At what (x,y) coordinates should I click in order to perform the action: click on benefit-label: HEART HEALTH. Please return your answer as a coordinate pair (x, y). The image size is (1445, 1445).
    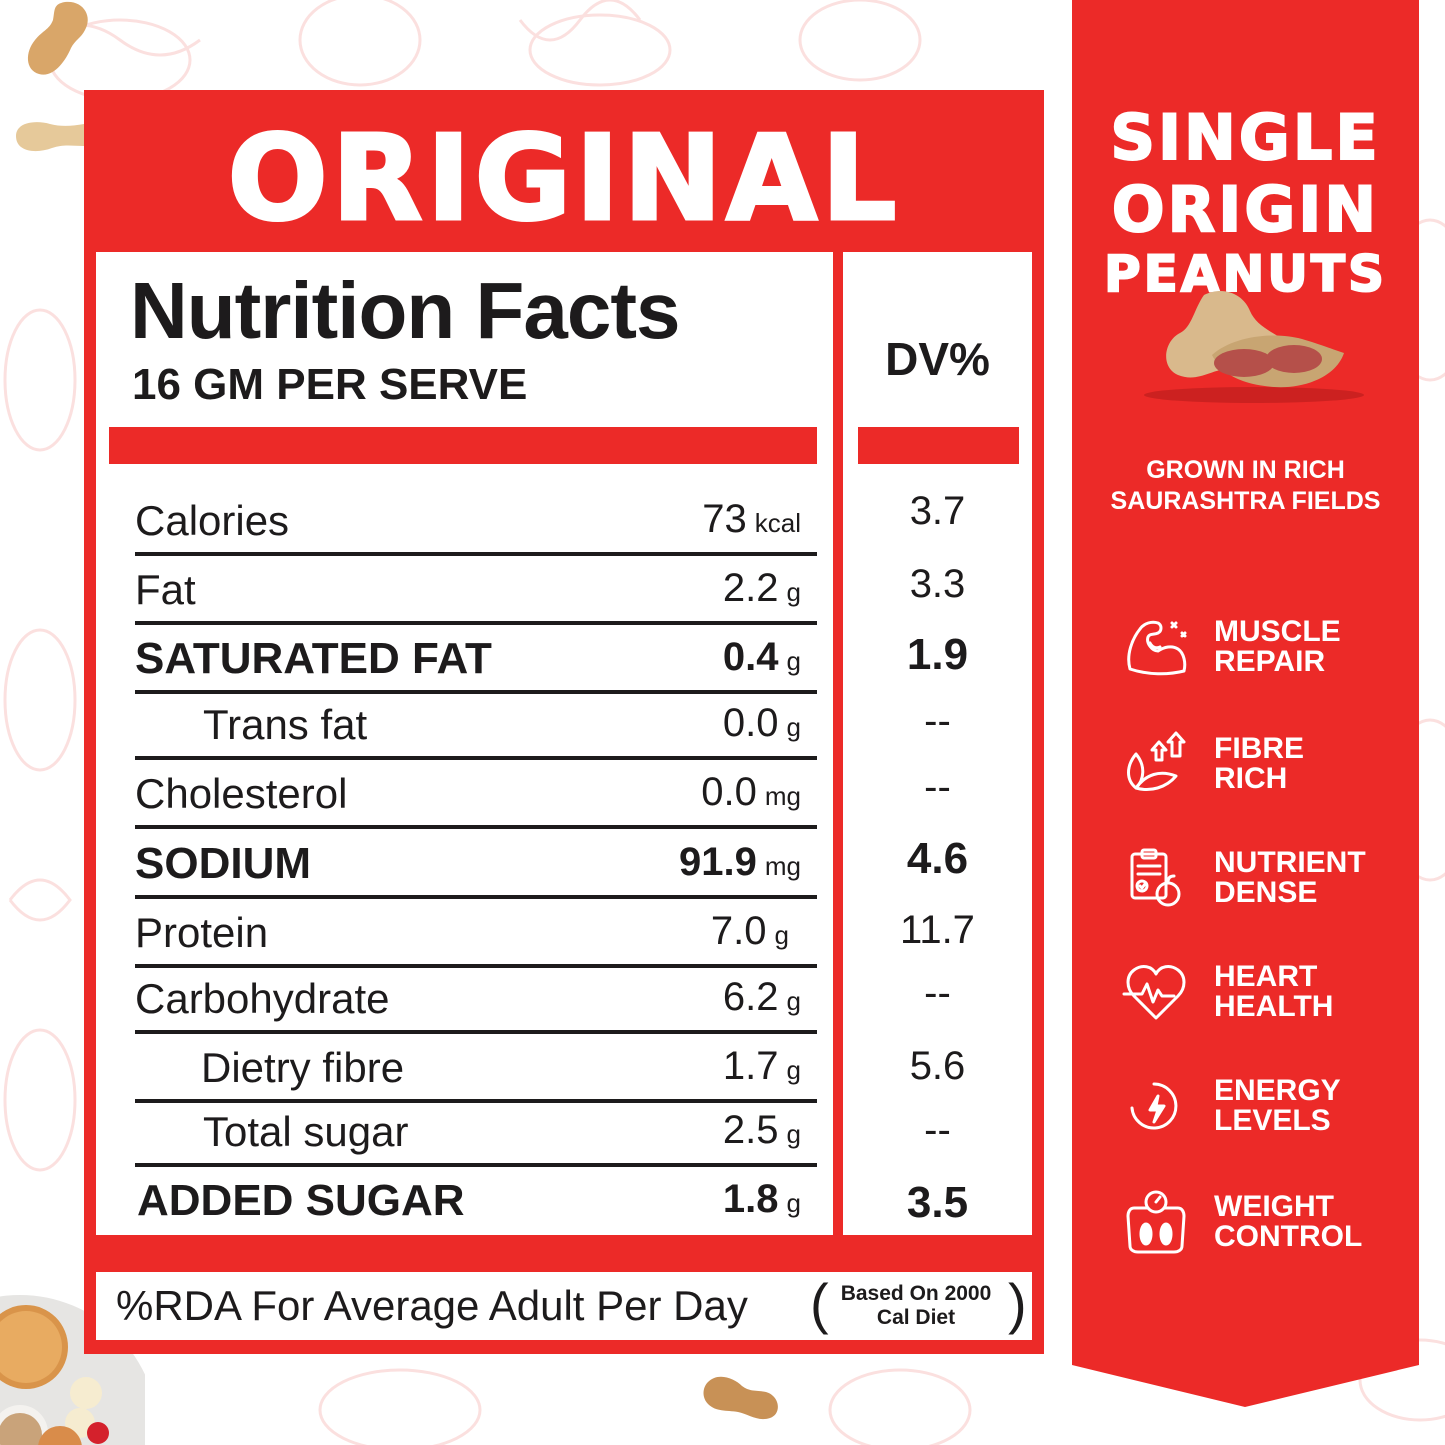
    Looking at the image, I should click on (1274, 991).